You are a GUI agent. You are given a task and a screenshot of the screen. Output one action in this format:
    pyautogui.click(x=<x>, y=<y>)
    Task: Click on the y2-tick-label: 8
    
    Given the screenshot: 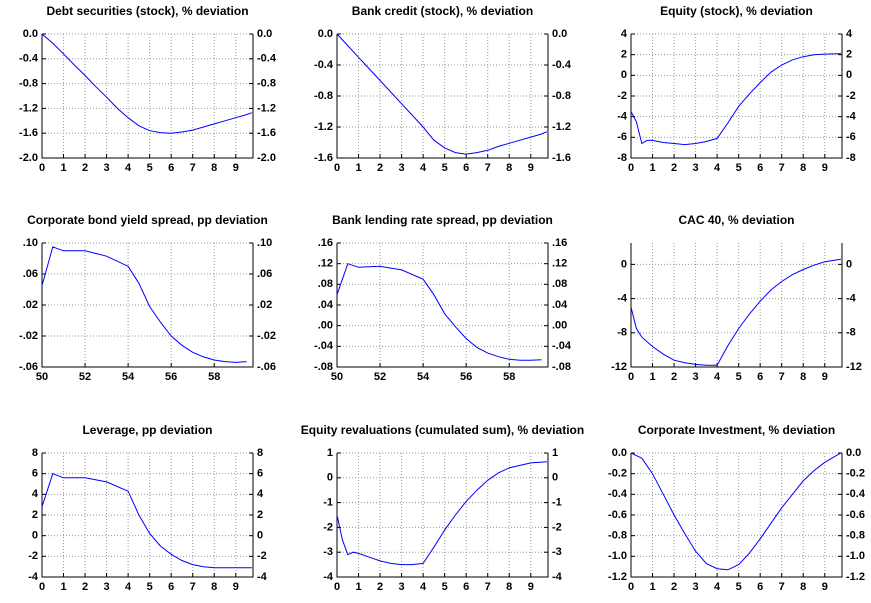 What is the action you would take?
    pyautogui.click(x=260, y=453)
    